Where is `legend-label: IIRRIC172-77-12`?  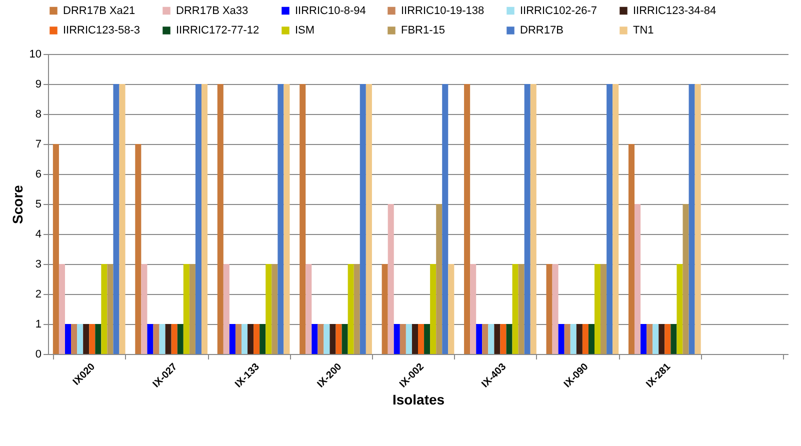 legend-label: IIRRIC172-77-12 is located at coordinates (218, 30).